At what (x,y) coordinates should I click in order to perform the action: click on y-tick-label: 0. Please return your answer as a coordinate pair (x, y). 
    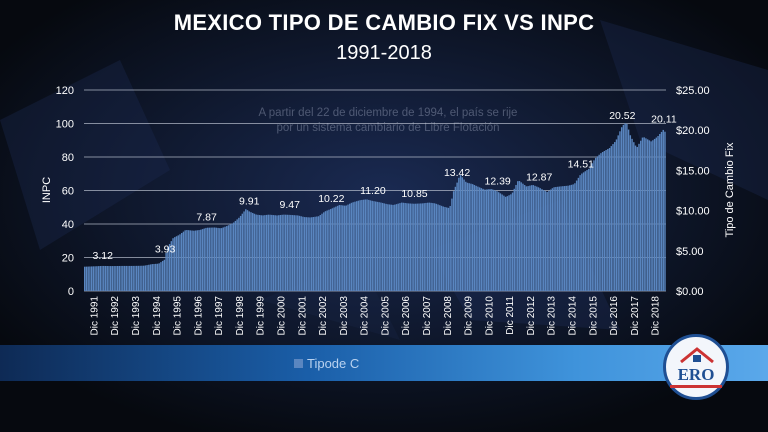
    Looking at the image, I should click on (71, 292).